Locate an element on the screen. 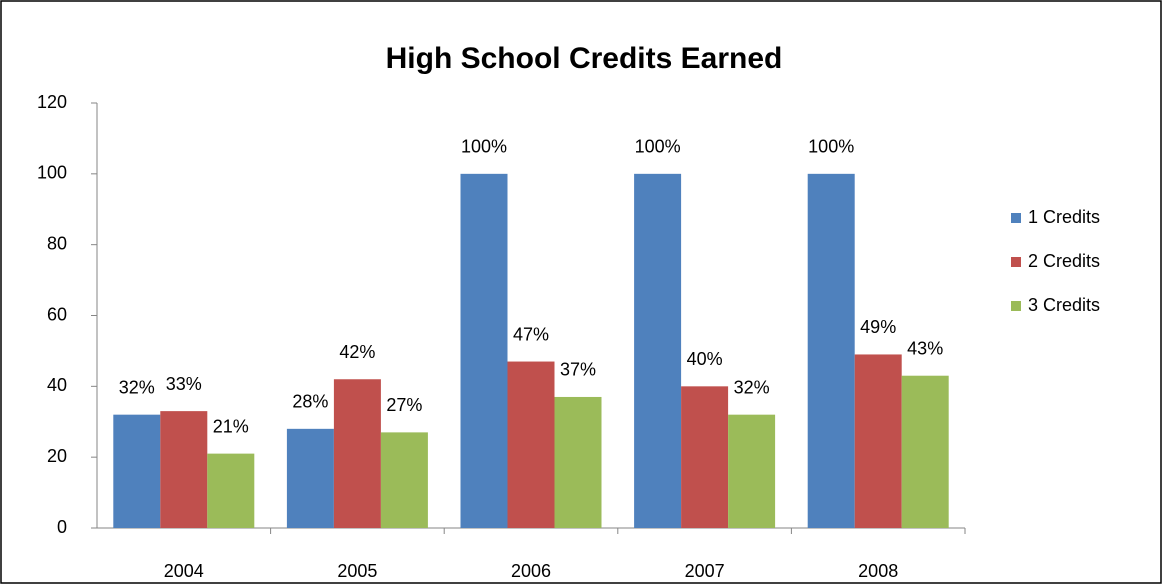  value-label: 21% is located at coordinates (231, 426).